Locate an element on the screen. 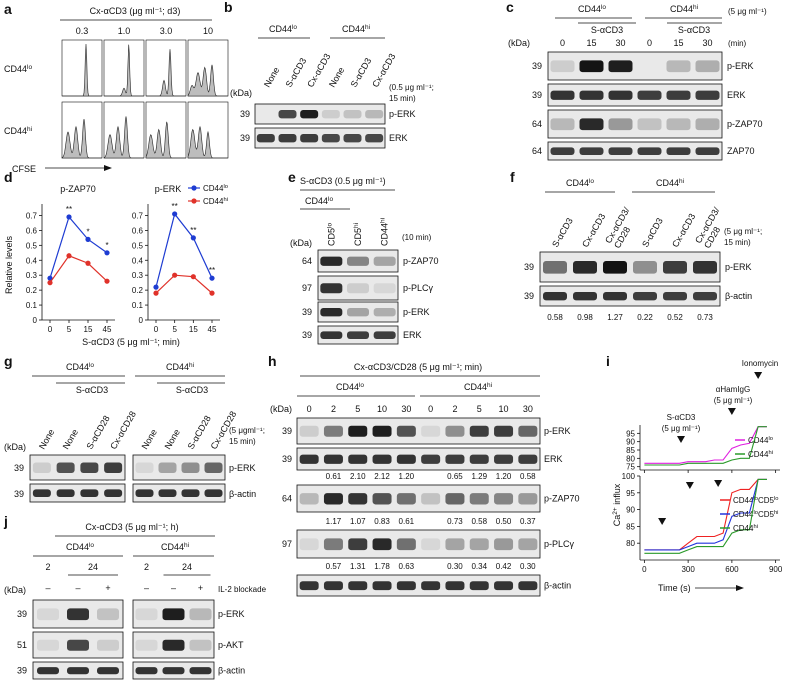 Image resolution: width=788 pixels, height=681 pixels. y-tick-label: 0.4 is located at coordinates (32, 260).